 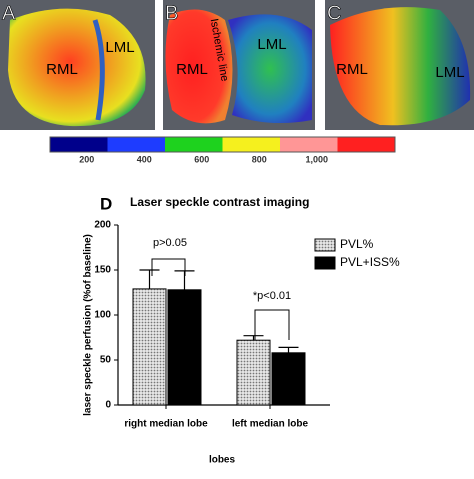 I want to click on panel-label: C, so click(x=334, y=13).